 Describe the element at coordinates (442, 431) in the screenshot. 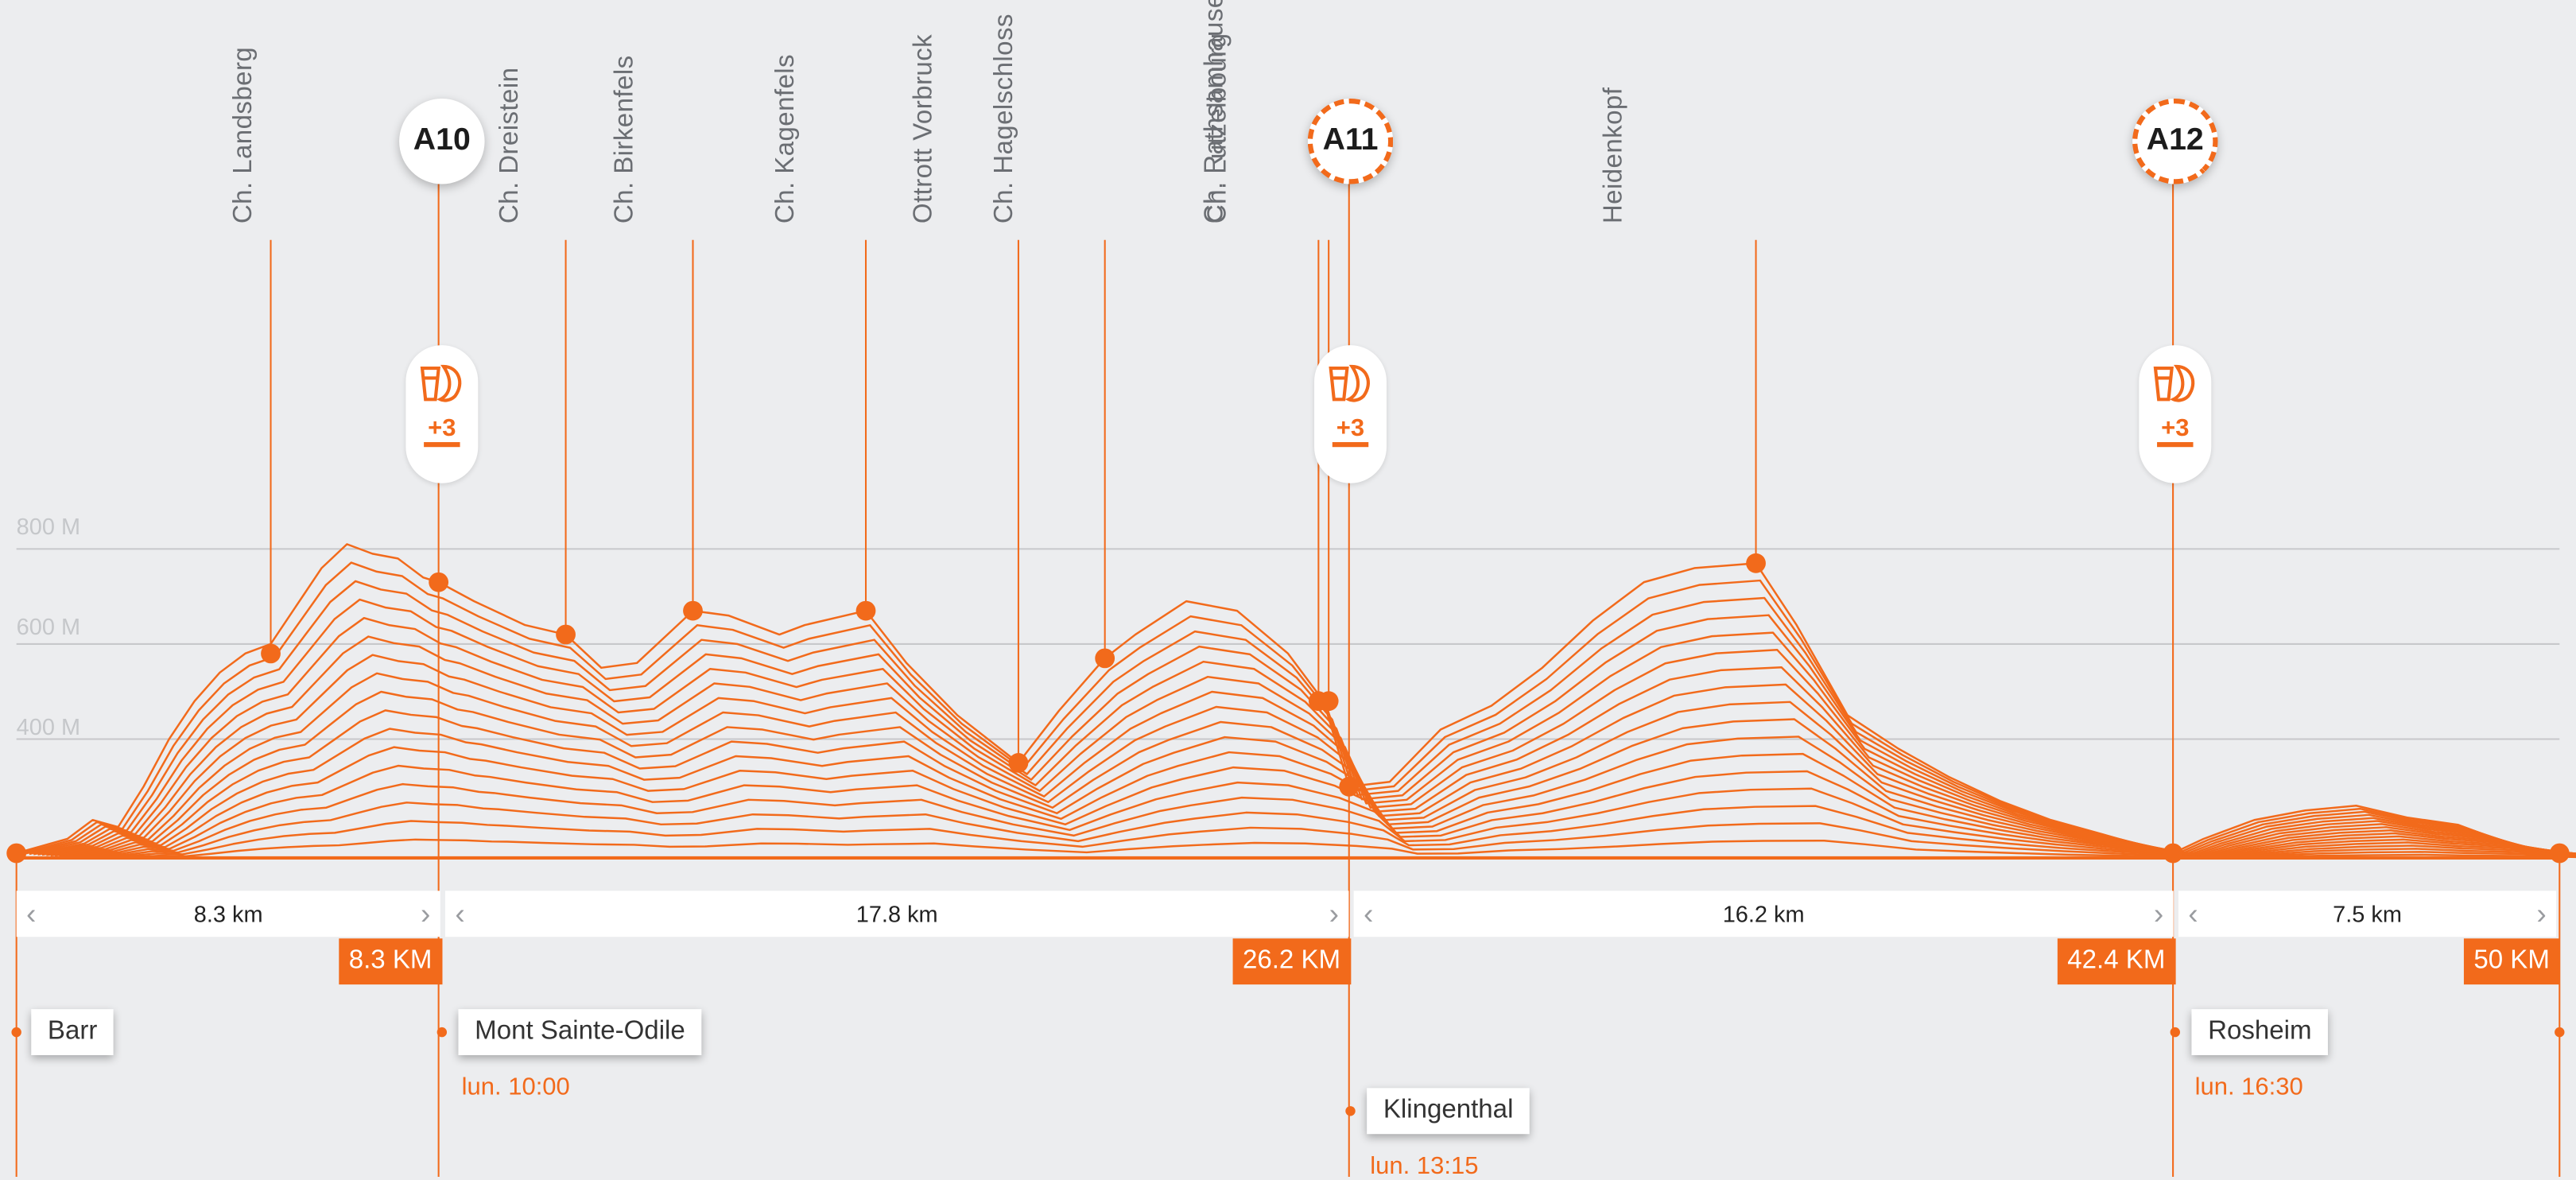

I see `food-count-a10: +3` at that location.